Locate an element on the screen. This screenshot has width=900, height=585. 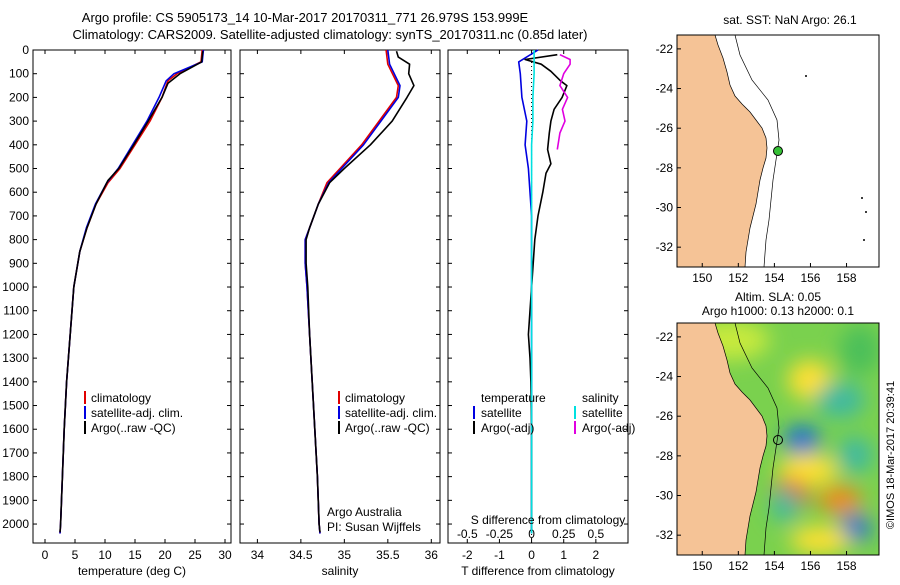
sst-map-land is located at coordinates (722, 151).